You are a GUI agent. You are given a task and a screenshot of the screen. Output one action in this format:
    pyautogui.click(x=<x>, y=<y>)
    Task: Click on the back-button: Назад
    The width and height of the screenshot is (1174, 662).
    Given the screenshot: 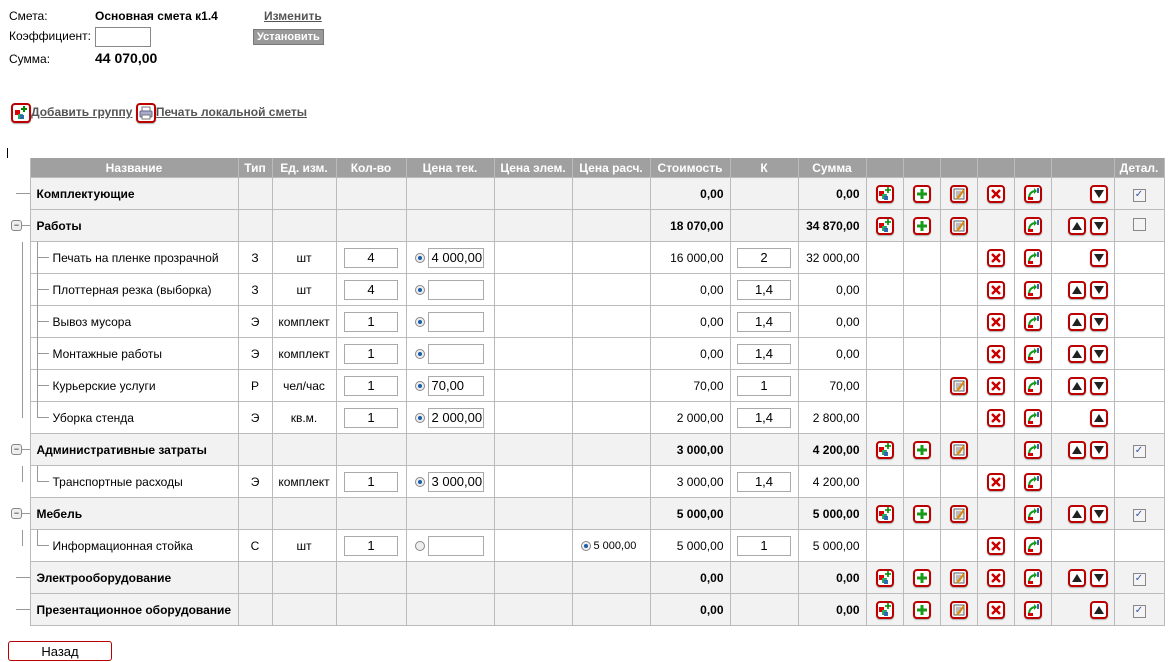 What is the action you would take?
    pyautogui.click(x=60, y=651)
    